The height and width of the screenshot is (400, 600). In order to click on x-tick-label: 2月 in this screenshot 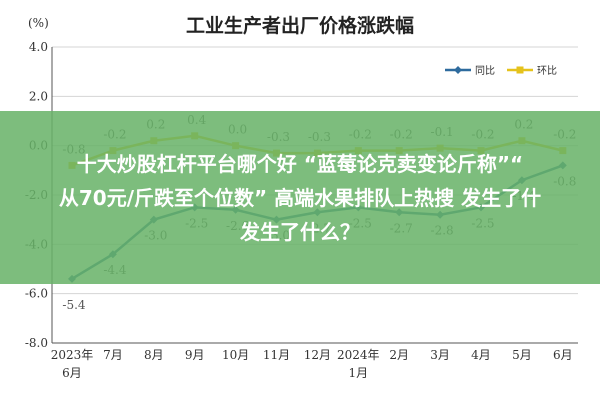, I will do `click(399, 355)`.